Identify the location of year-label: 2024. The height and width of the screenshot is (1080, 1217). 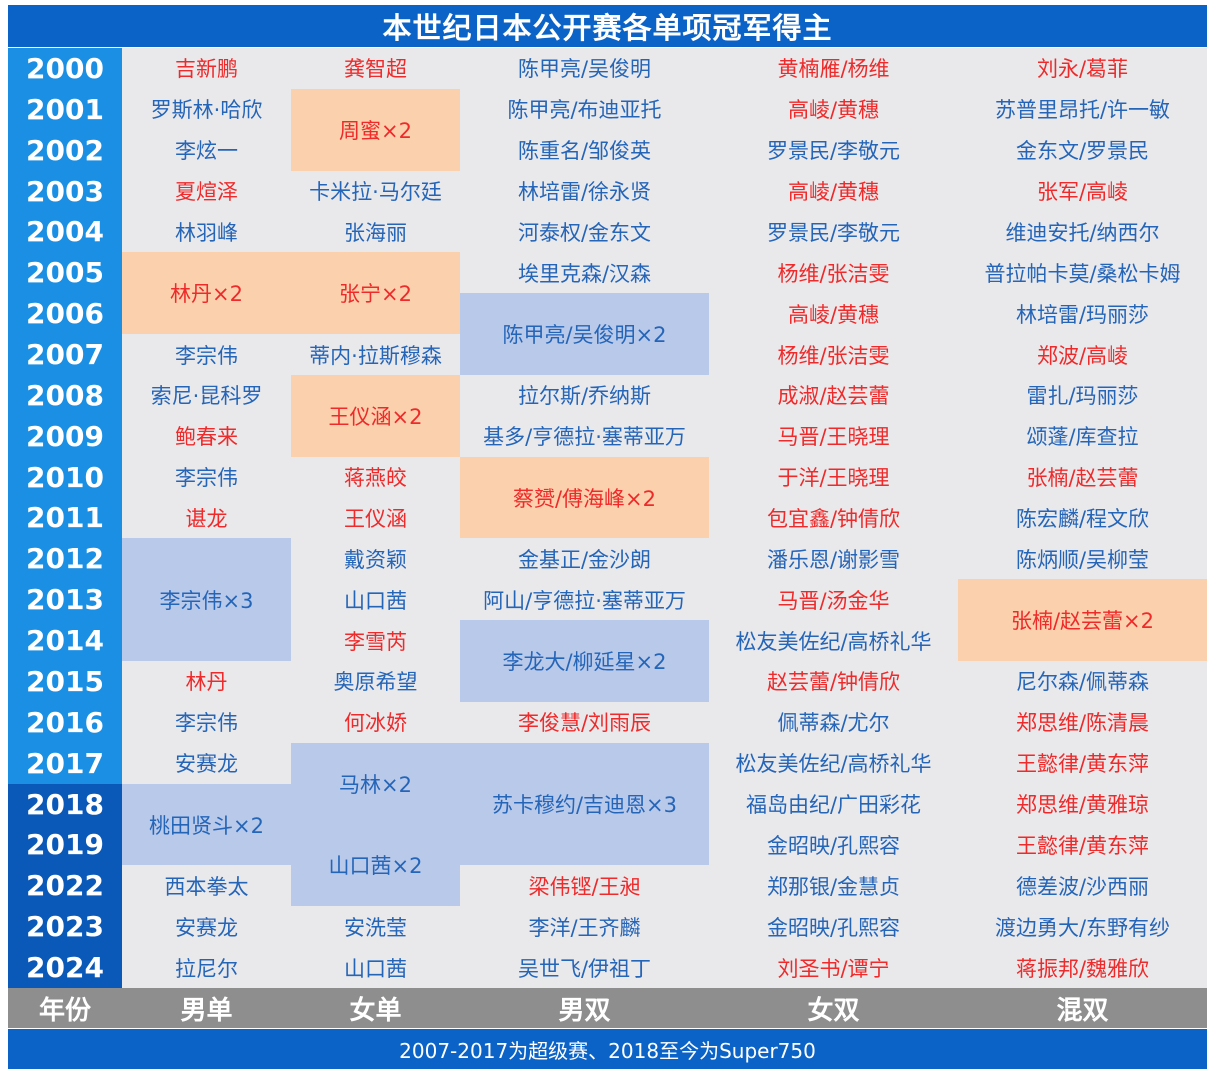
(65, 967).